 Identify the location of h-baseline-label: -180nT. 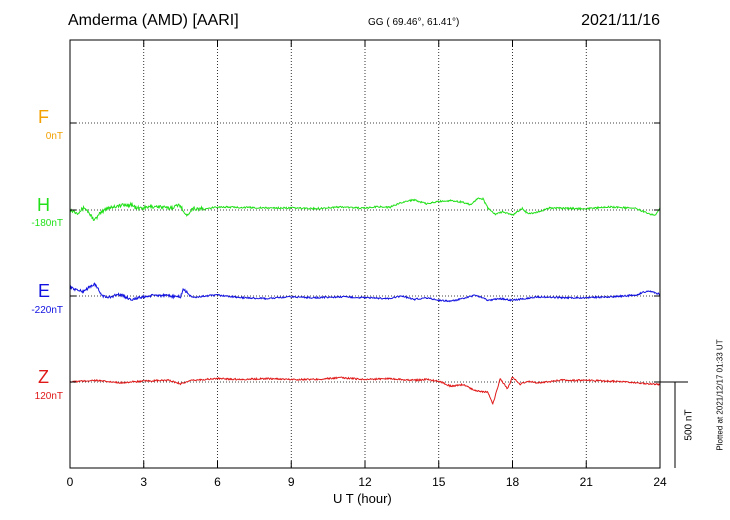
(47, 223).